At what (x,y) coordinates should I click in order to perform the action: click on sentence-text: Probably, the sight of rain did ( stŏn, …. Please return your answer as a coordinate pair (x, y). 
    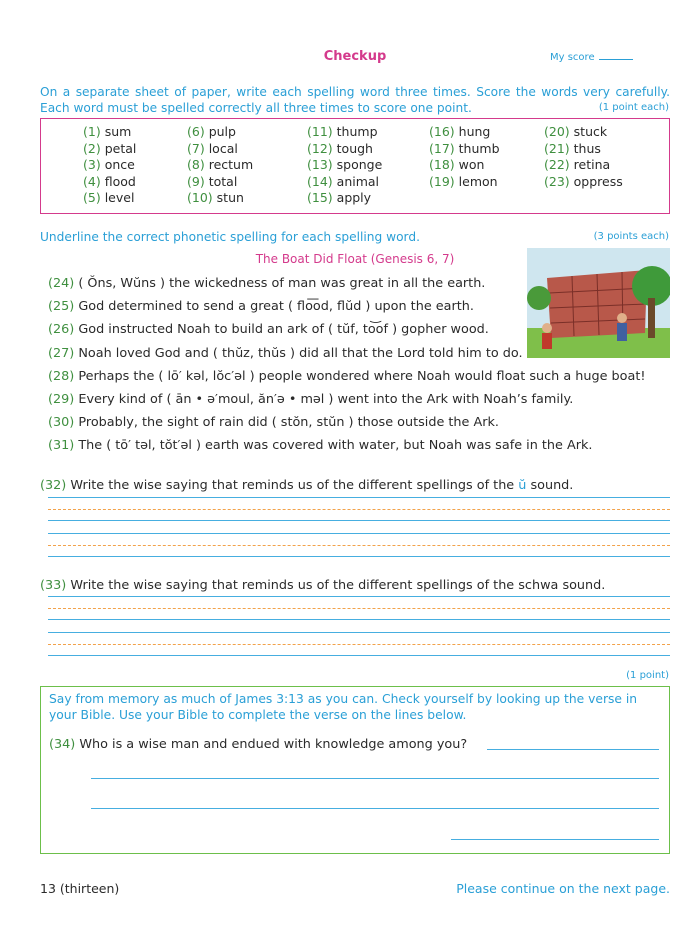
    Looking at the image, I should click on (288, 423).